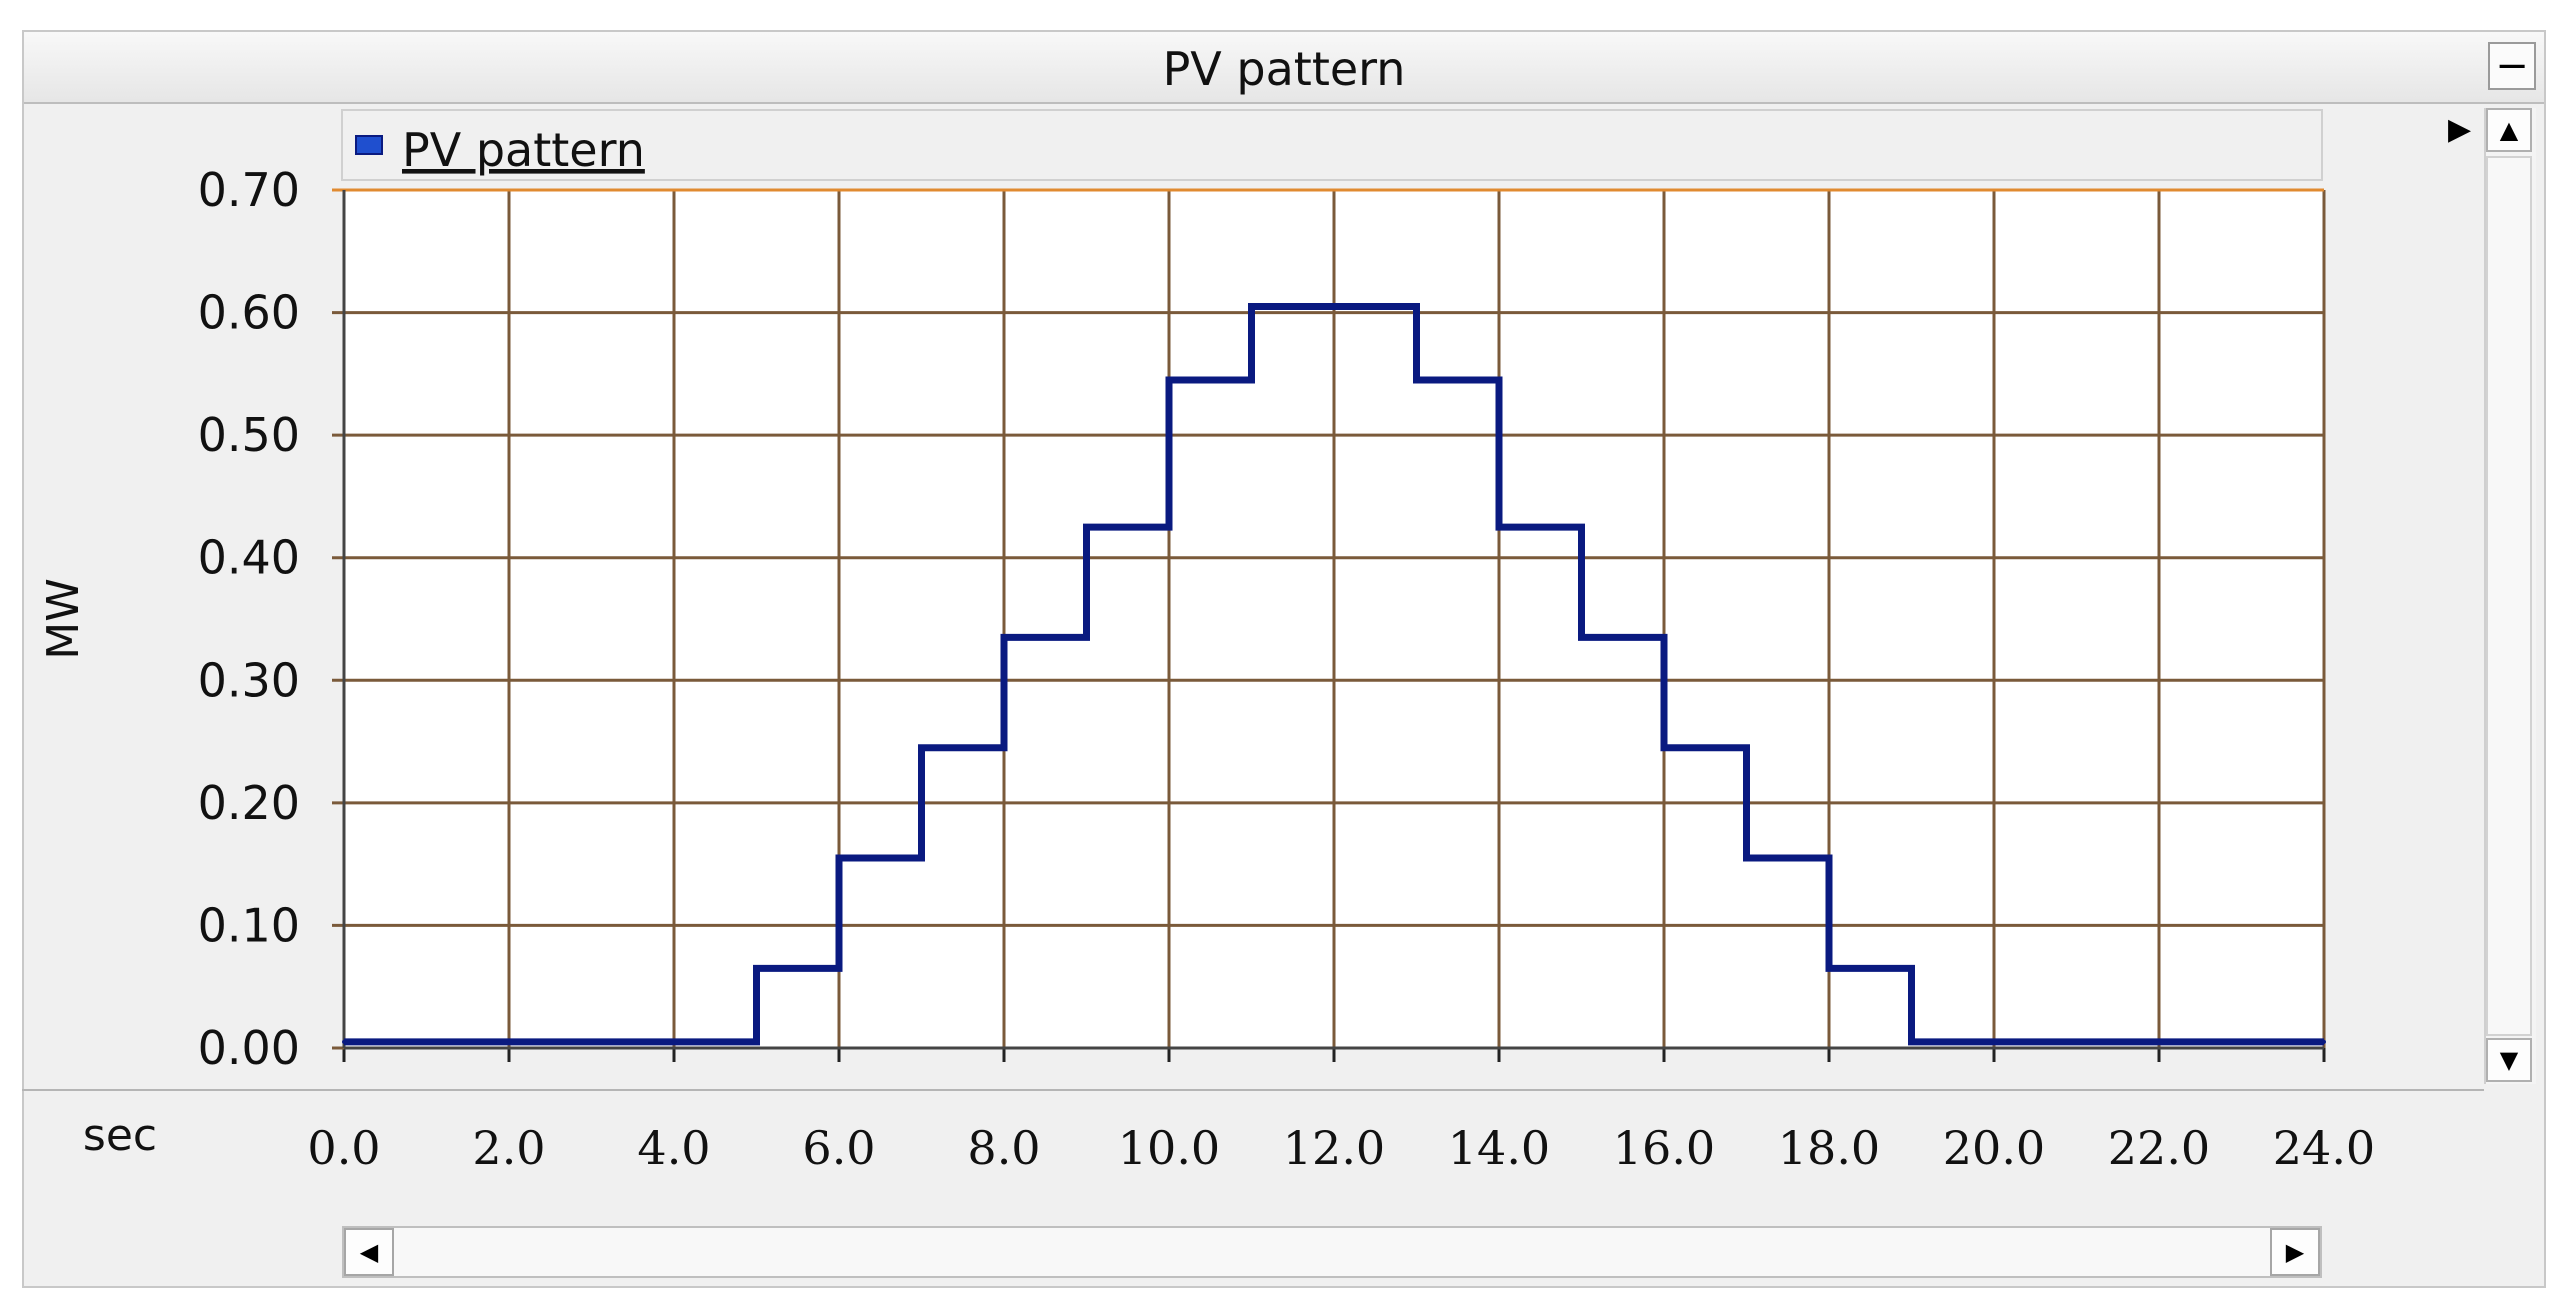 The image size is (2564, 1314). What do you see at coordinates (1994, 1148) in the screenshot?
I see `x-tick-label: 20.0` at bounding box center [1994, 1148].